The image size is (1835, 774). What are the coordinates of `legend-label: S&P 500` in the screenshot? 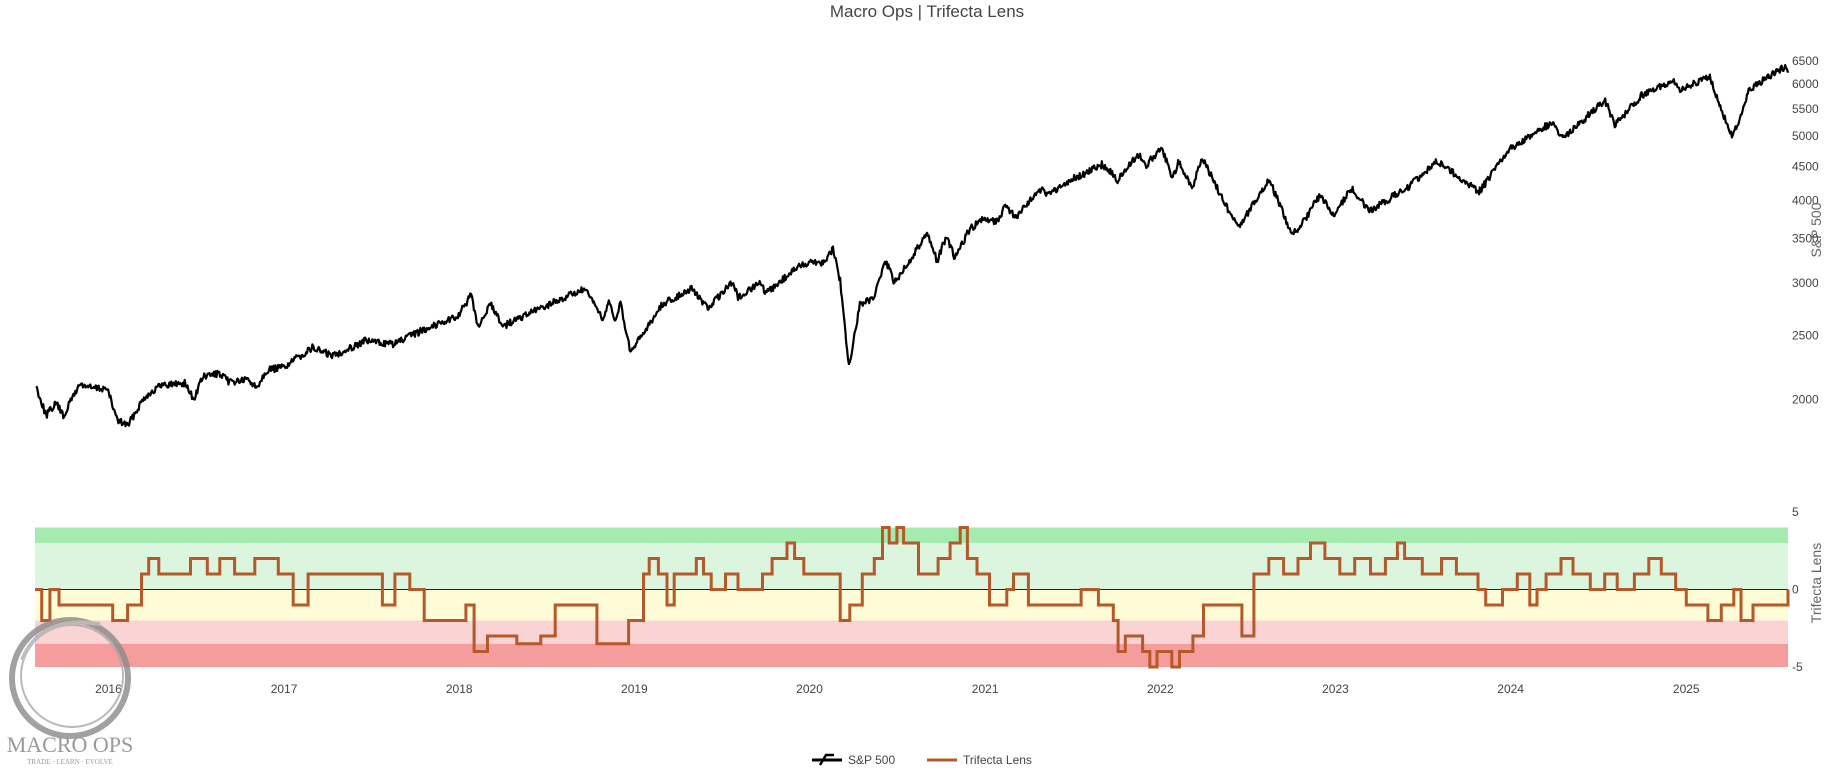 It's located at (871, 760).